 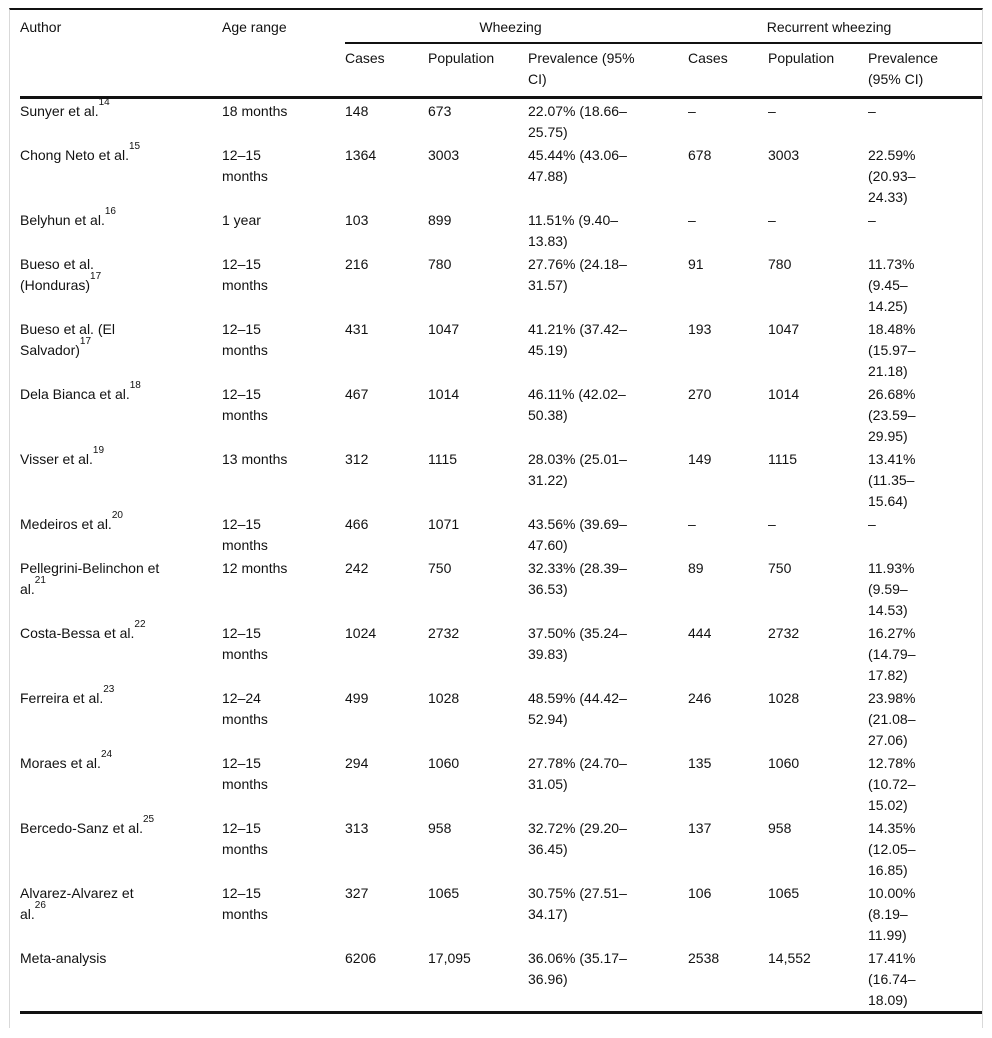 I want to click on recurrent-cases-cell: 246, so click(x=700, y=698).